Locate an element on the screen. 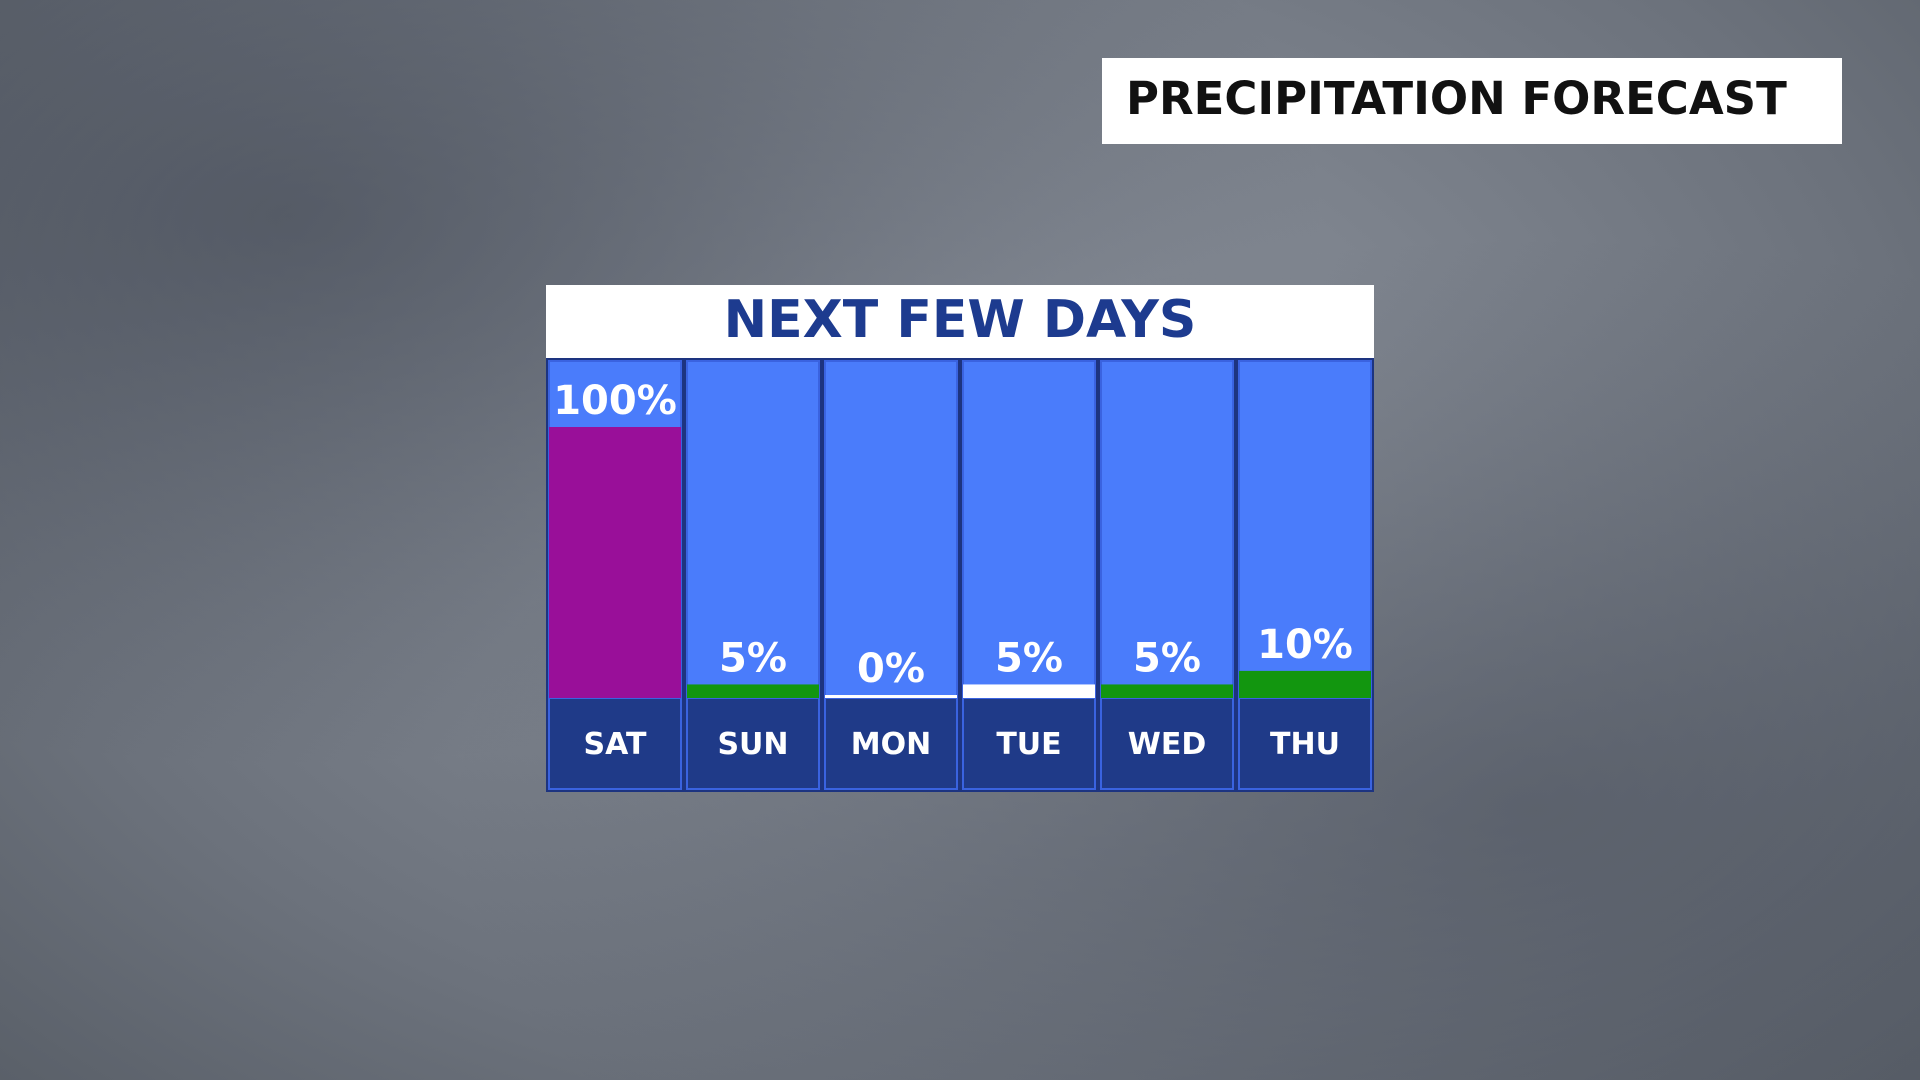 Image resolution: width=1920 pixels, height=1080 pixels. value-label: 0% is located at coordinates (891, 669).